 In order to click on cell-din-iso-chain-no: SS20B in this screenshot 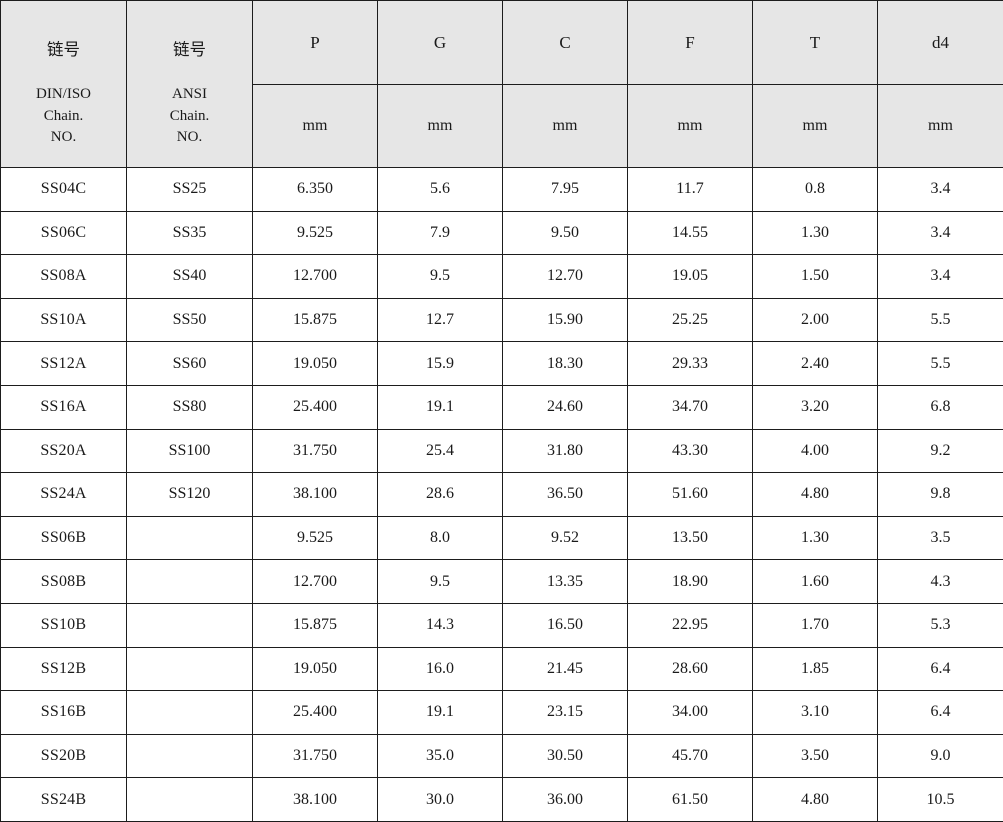, I will do `click(64, 756)`.